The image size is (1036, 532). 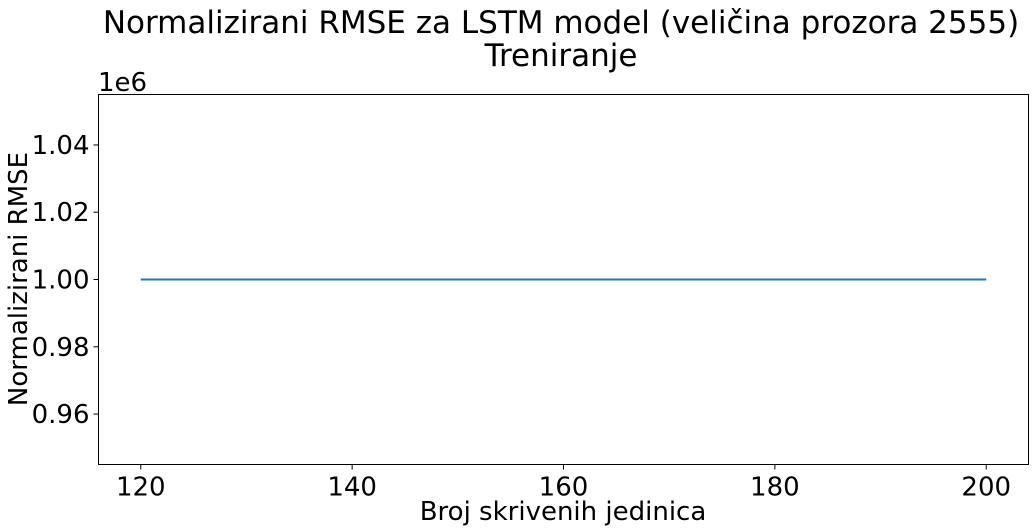 I want to click on y-tick-label: 1.00, so click(x=61, y=281).